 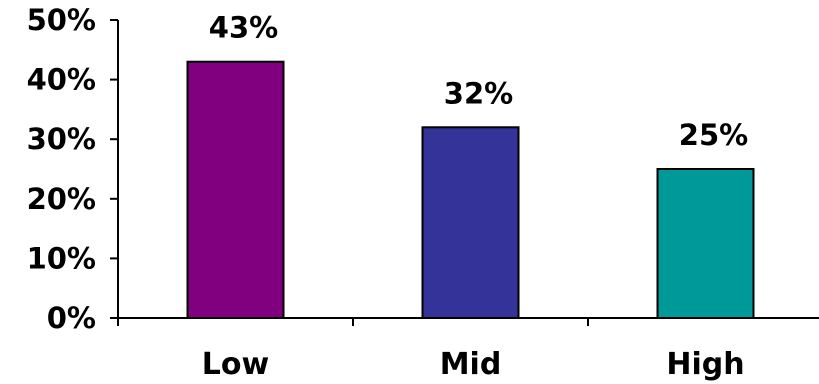 What do you see at coordinates (61, 139) in the screenshot?
I see `y-tick-label: 30%` at bounding box center [61, 139].